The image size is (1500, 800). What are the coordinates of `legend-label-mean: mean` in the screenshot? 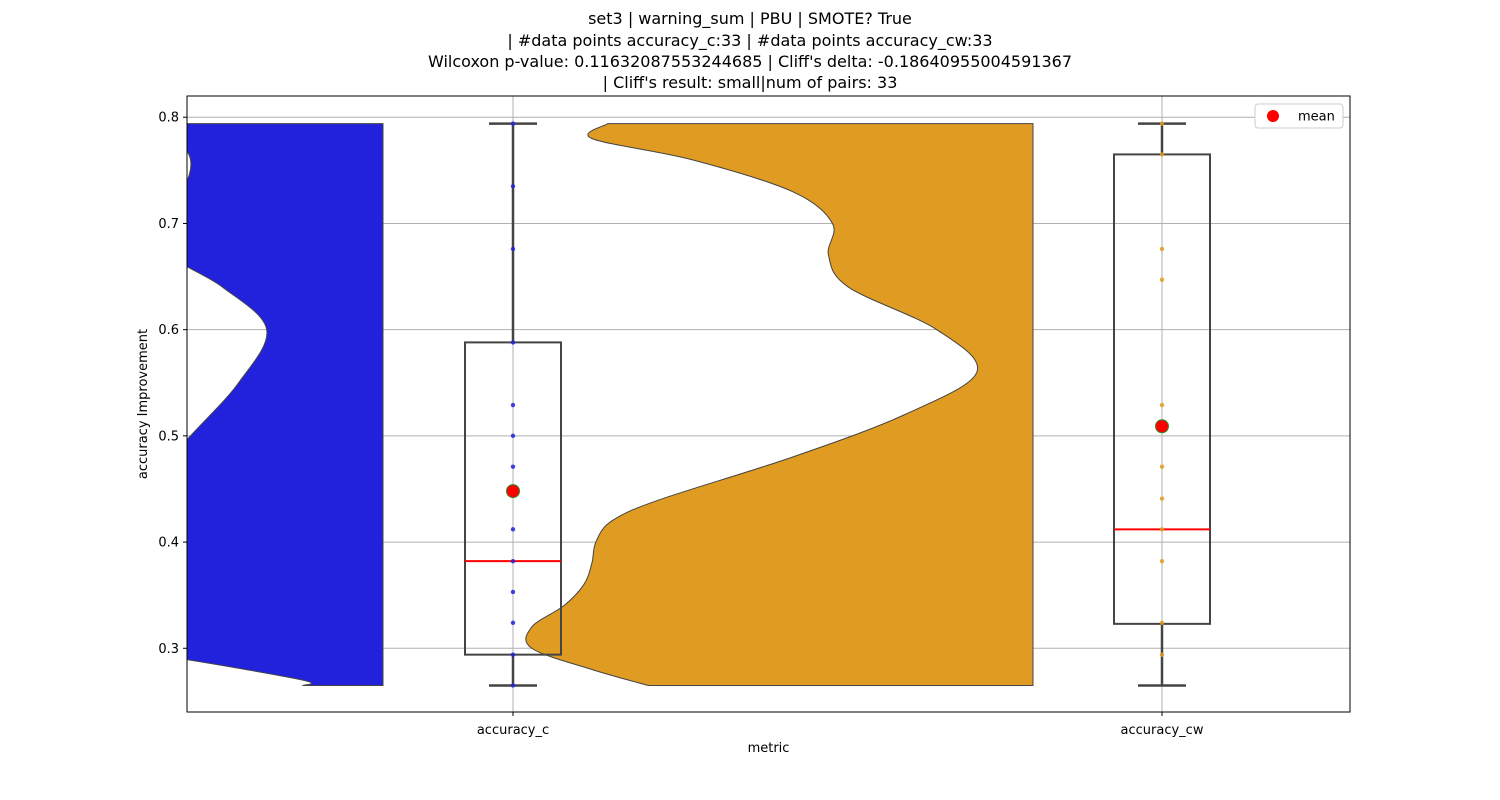 It's located at (1316, 117).